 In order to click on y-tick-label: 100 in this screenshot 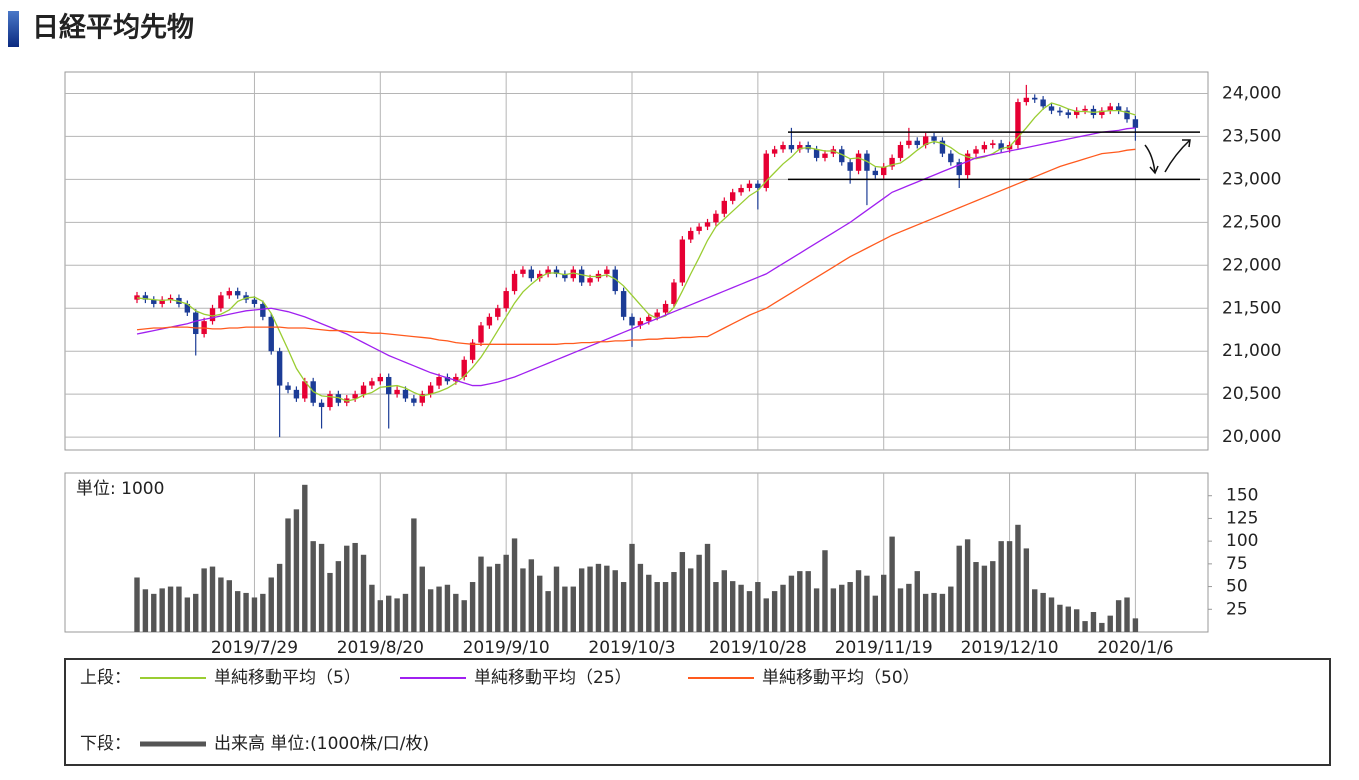, I will do `click(1242, 541)`.